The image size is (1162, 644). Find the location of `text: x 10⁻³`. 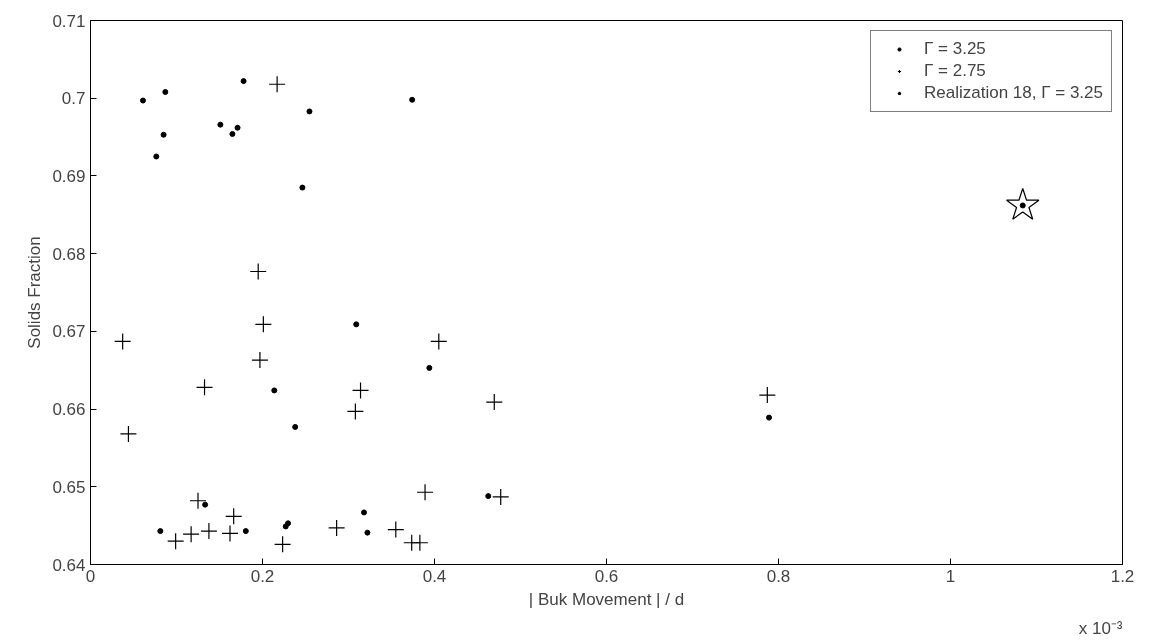

text: x 10⁻³ is located at coordinates (1100, 628).